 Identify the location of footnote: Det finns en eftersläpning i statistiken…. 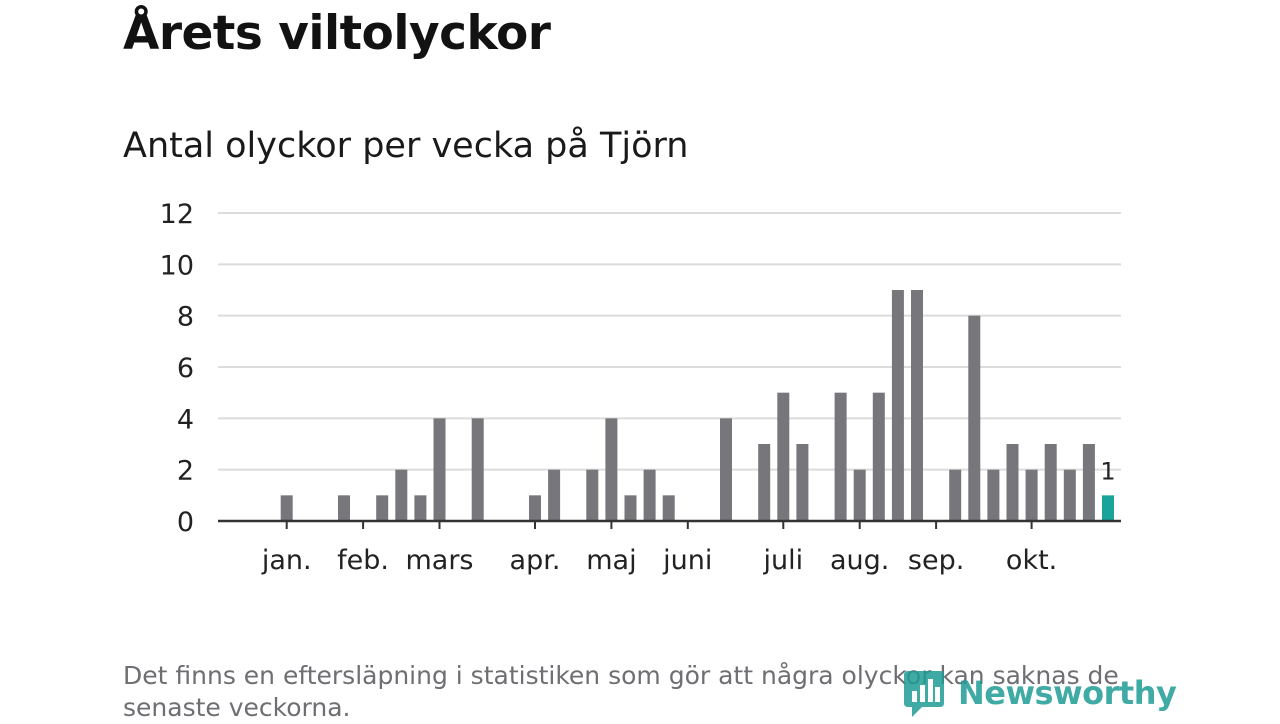
(621, 691).